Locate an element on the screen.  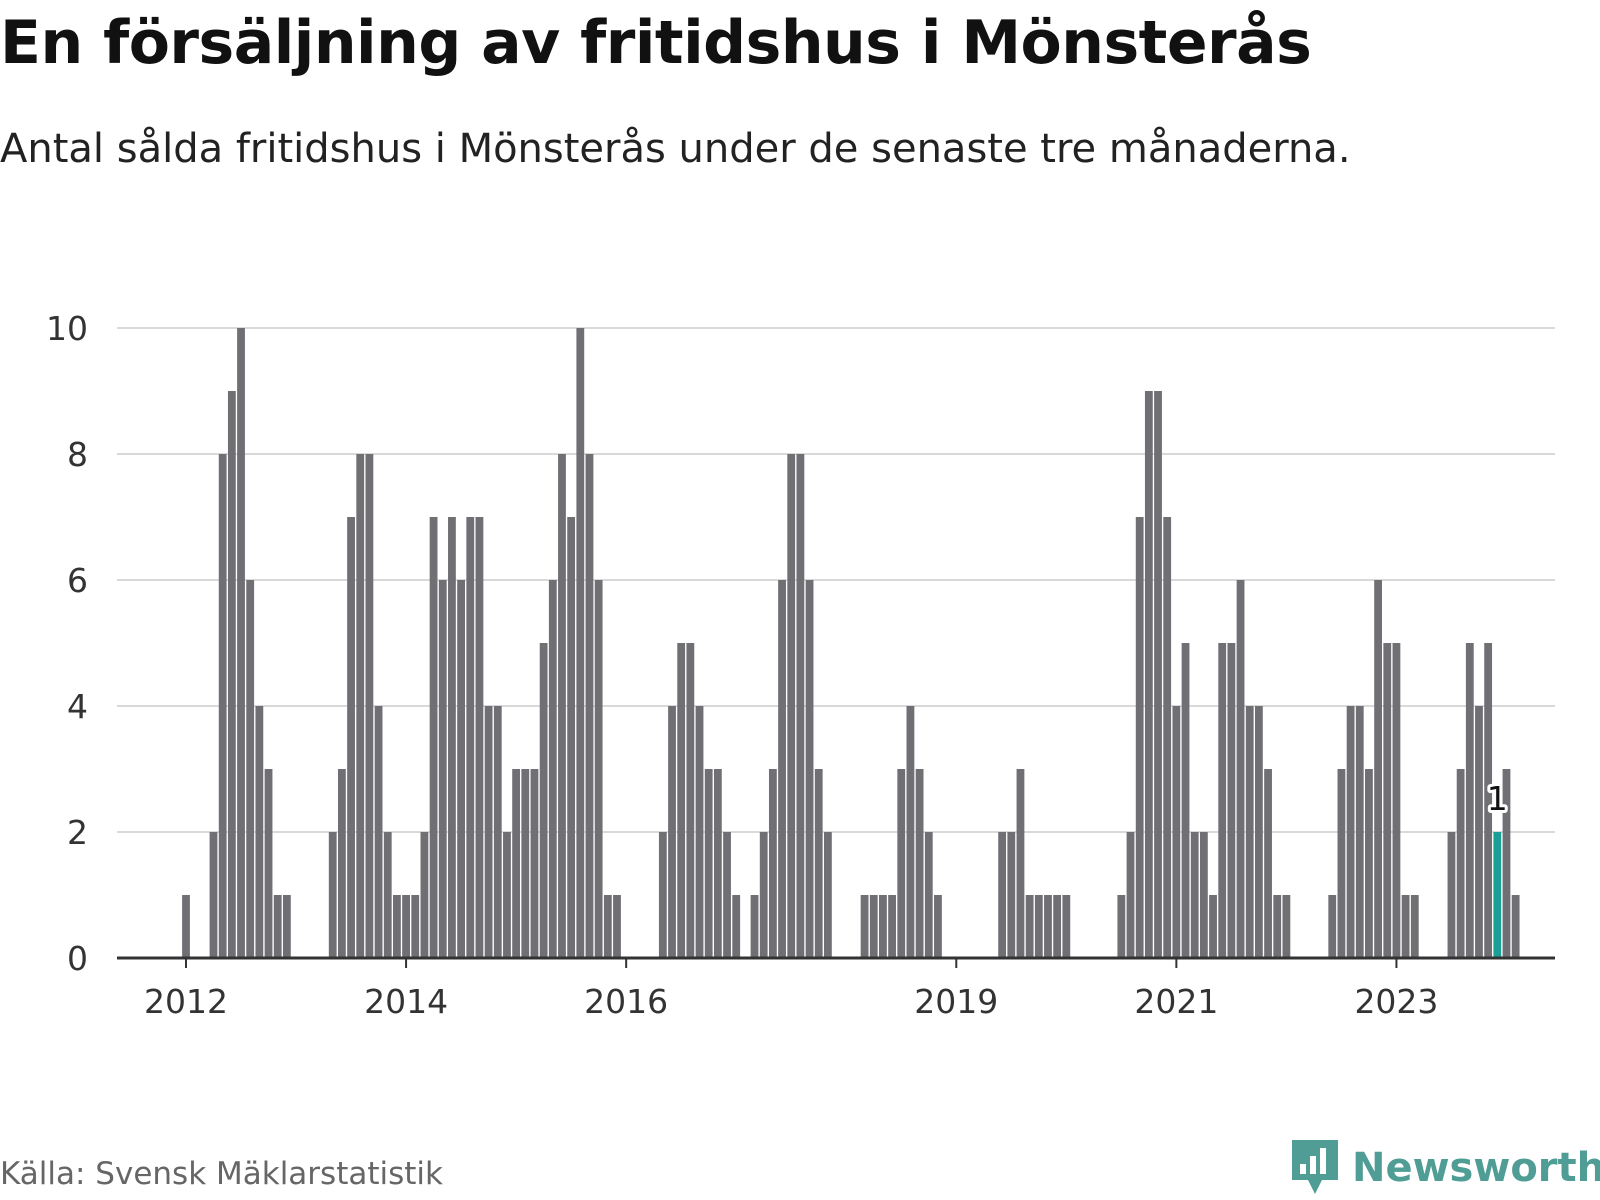
x-tick-label: 2023 is located at coordinates (1396, 1001).